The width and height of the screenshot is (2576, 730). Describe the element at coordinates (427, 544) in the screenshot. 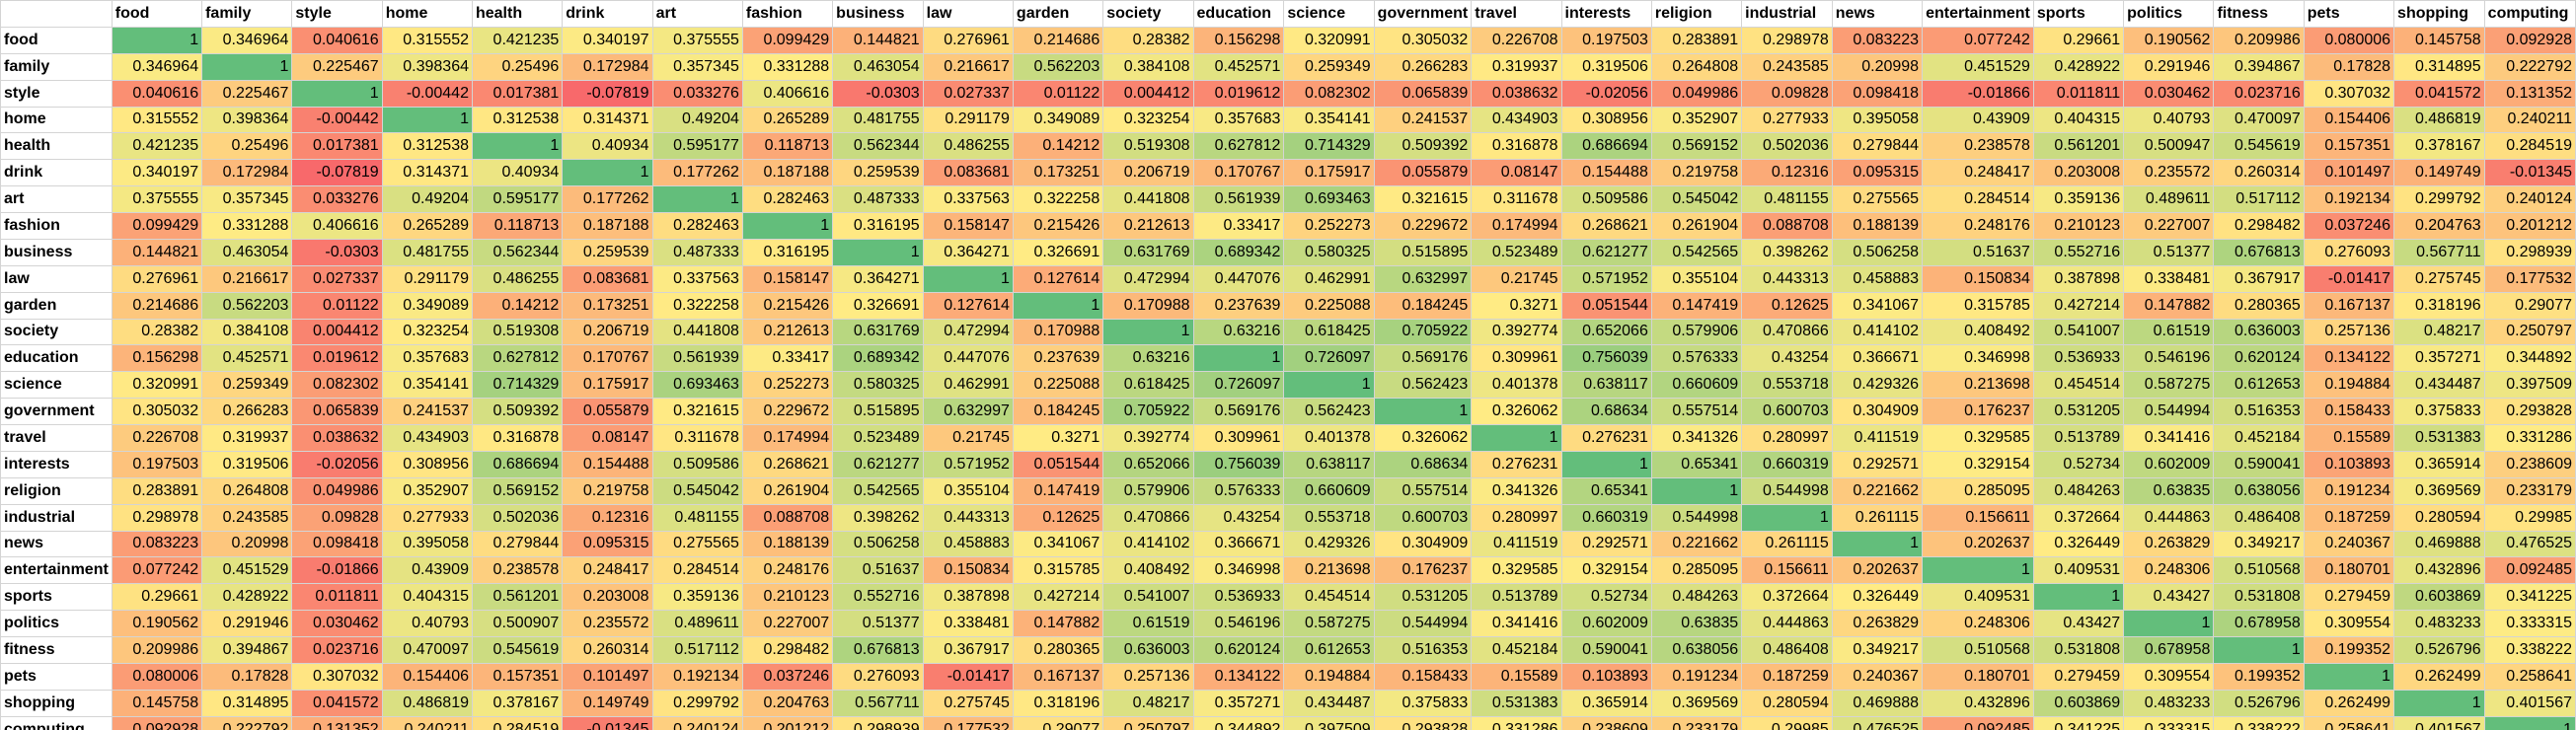

I see `data-cell: 0.395058` at that location.